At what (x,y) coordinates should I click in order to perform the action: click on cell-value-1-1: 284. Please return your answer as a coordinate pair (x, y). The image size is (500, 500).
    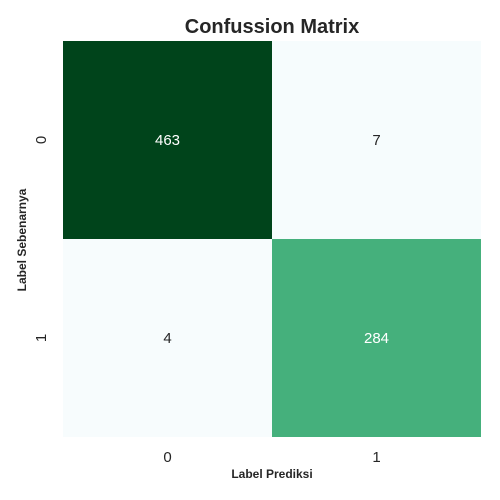
    Looking at the image, I should click on (376, 338).